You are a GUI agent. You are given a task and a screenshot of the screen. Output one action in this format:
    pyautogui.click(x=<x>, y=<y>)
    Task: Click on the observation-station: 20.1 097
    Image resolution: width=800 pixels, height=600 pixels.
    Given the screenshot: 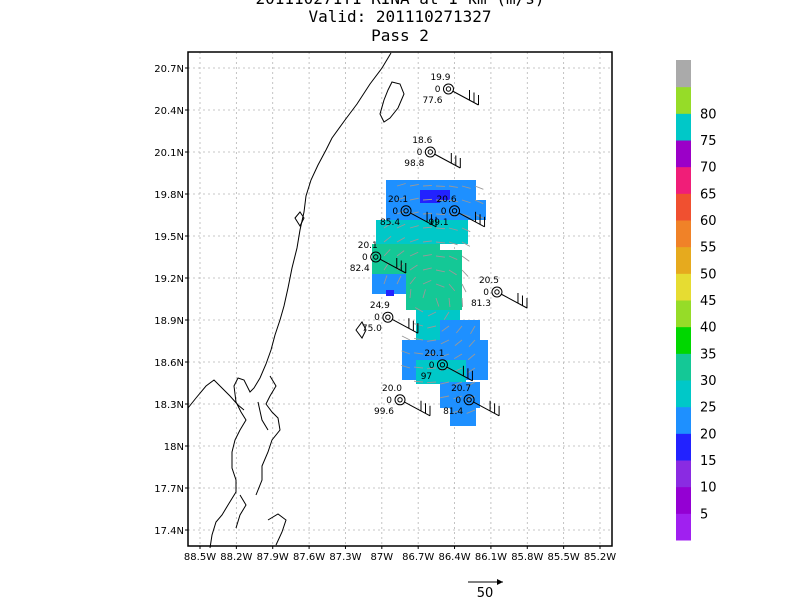 What is the action you would take?
    pyautogui.click(x=447, y=365)
    